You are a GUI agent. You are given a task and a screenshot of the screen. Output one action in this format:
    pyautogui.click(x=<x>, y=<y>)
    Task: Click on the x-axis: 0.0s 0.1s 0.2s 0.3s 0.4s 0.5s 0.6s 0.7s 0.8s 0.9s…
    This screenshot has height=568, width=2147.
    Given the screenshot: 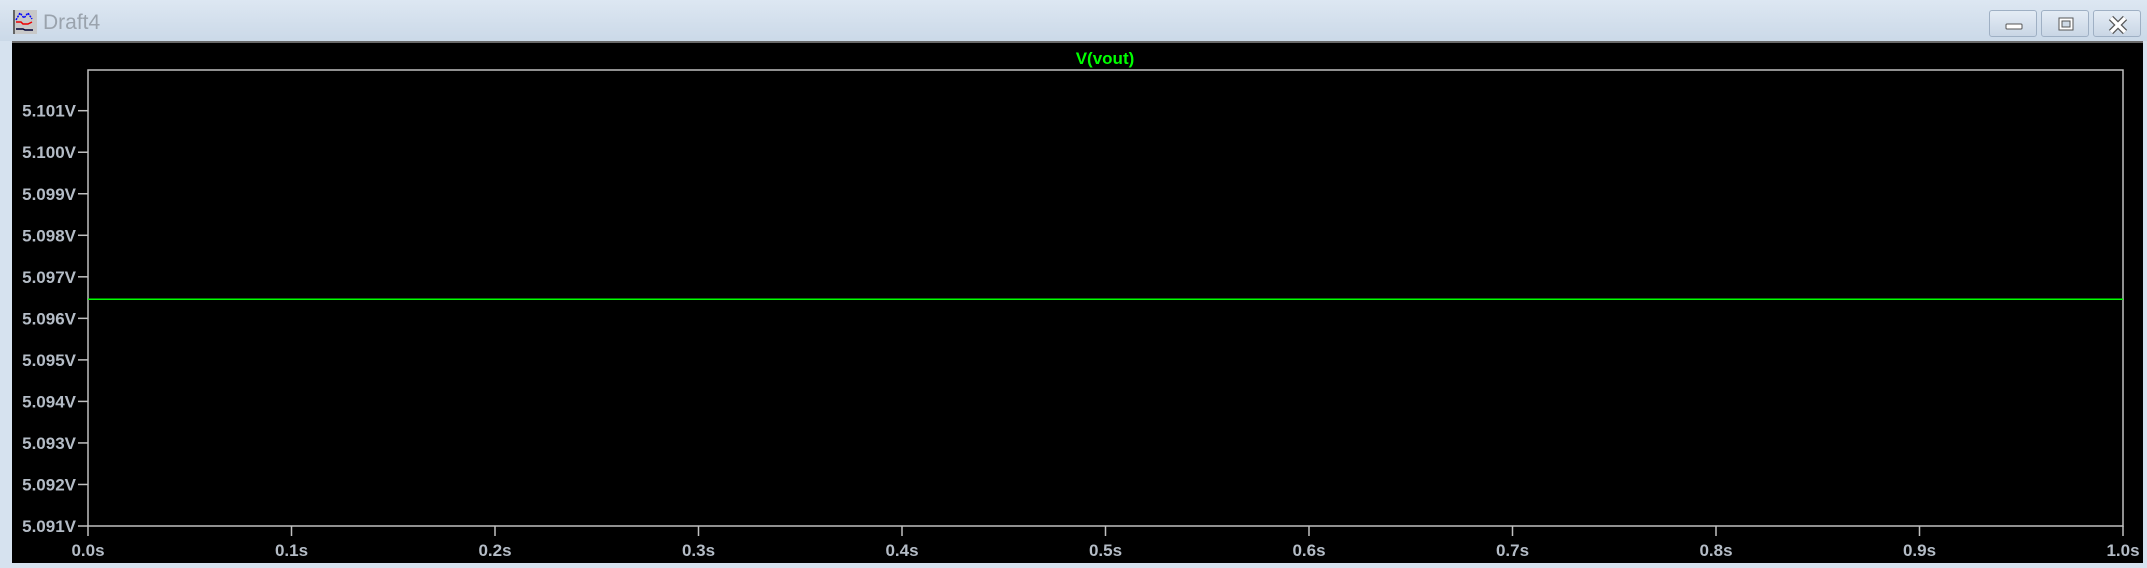 What is the action you would take?
    pyautogui.click(x=1105, y=543)
    